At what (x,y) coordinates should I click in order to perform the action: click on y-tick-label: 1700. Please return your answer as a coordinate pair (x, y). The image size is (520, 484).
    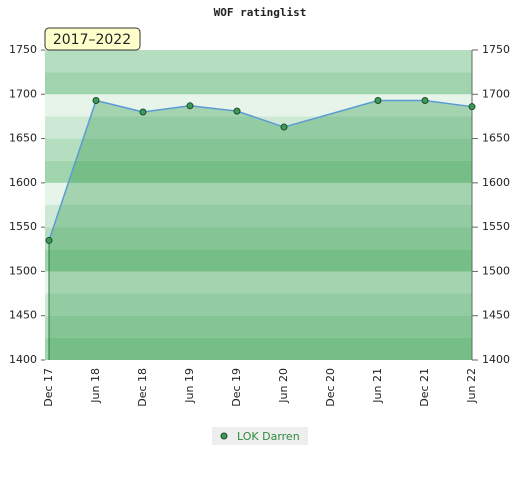
    Looking at the image, I should click on (23, 93).